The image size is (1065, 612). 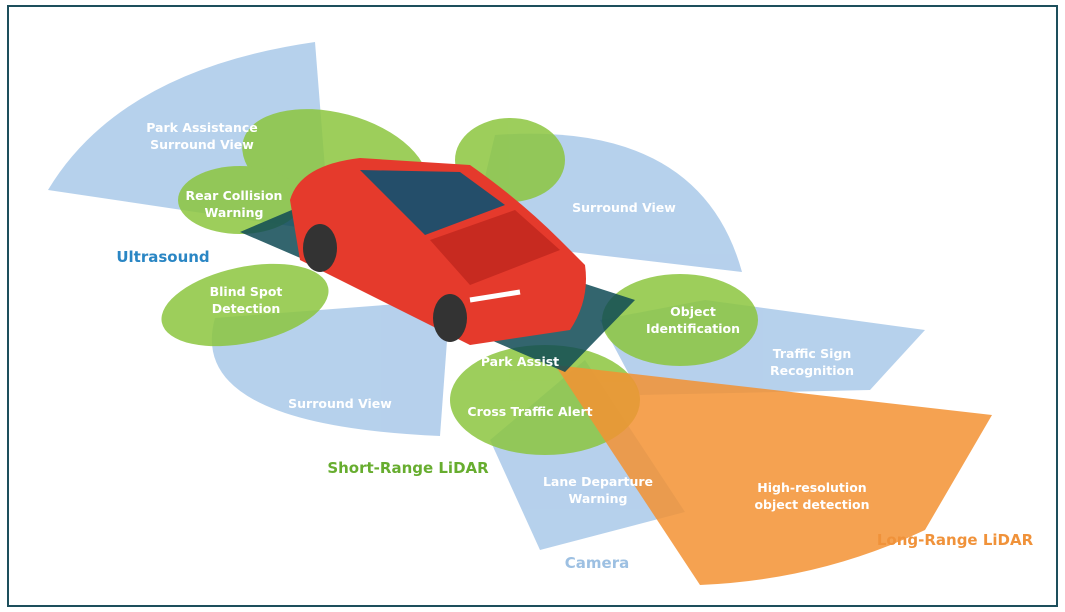 I want to click on zone-label: High-resolution object detection, so click(x=811, y=496).